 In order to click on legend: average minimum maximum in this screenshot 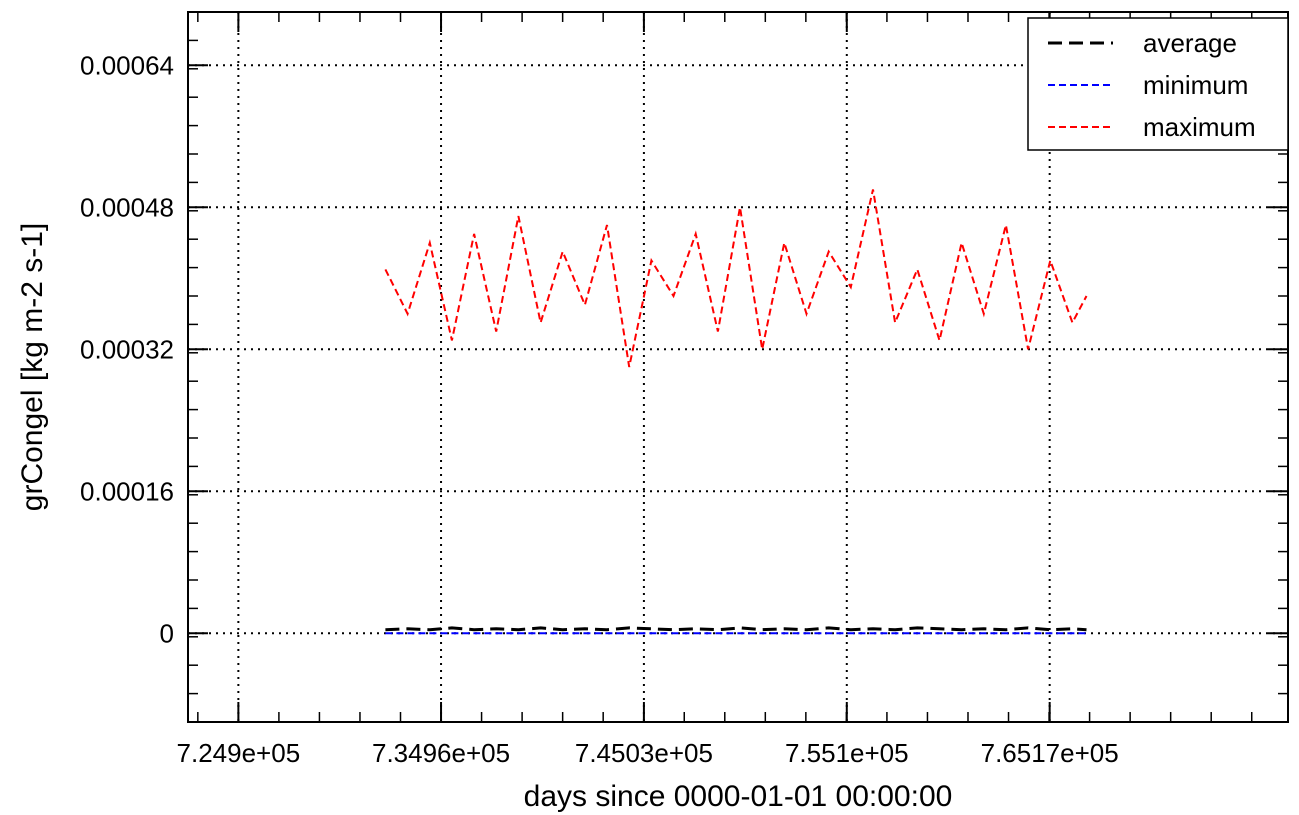, I will do `click(1158, 84)`.